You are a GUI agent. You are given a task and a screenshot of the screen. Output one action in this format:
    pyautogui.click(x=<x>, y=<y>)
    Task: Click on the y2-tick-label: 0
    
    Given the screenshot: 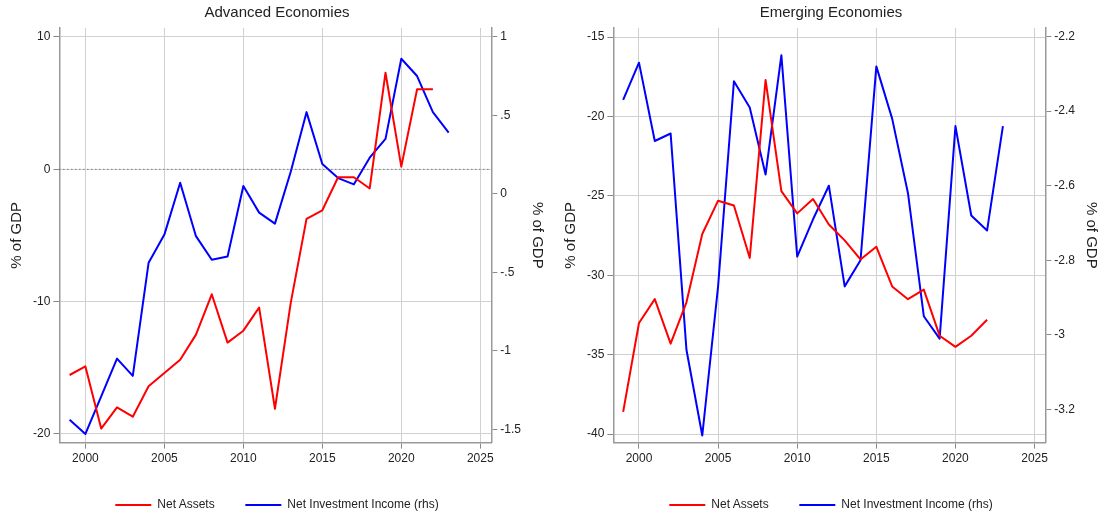 What is the action you would take?
    pyautogui.click(x=504, y=193)
    